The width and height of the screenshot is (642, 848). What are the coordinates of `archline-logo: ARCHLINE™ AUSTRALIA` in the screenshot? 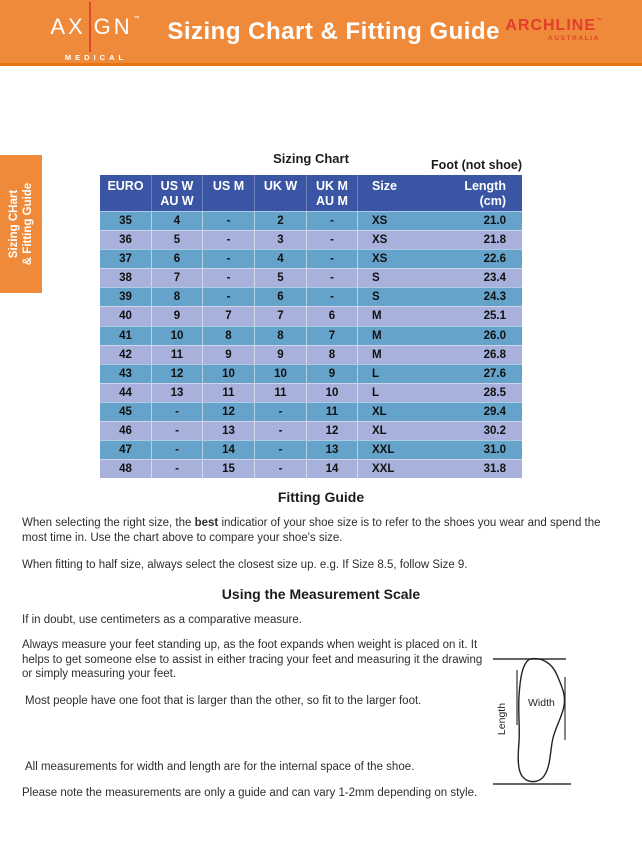 It's located at (553, 31).